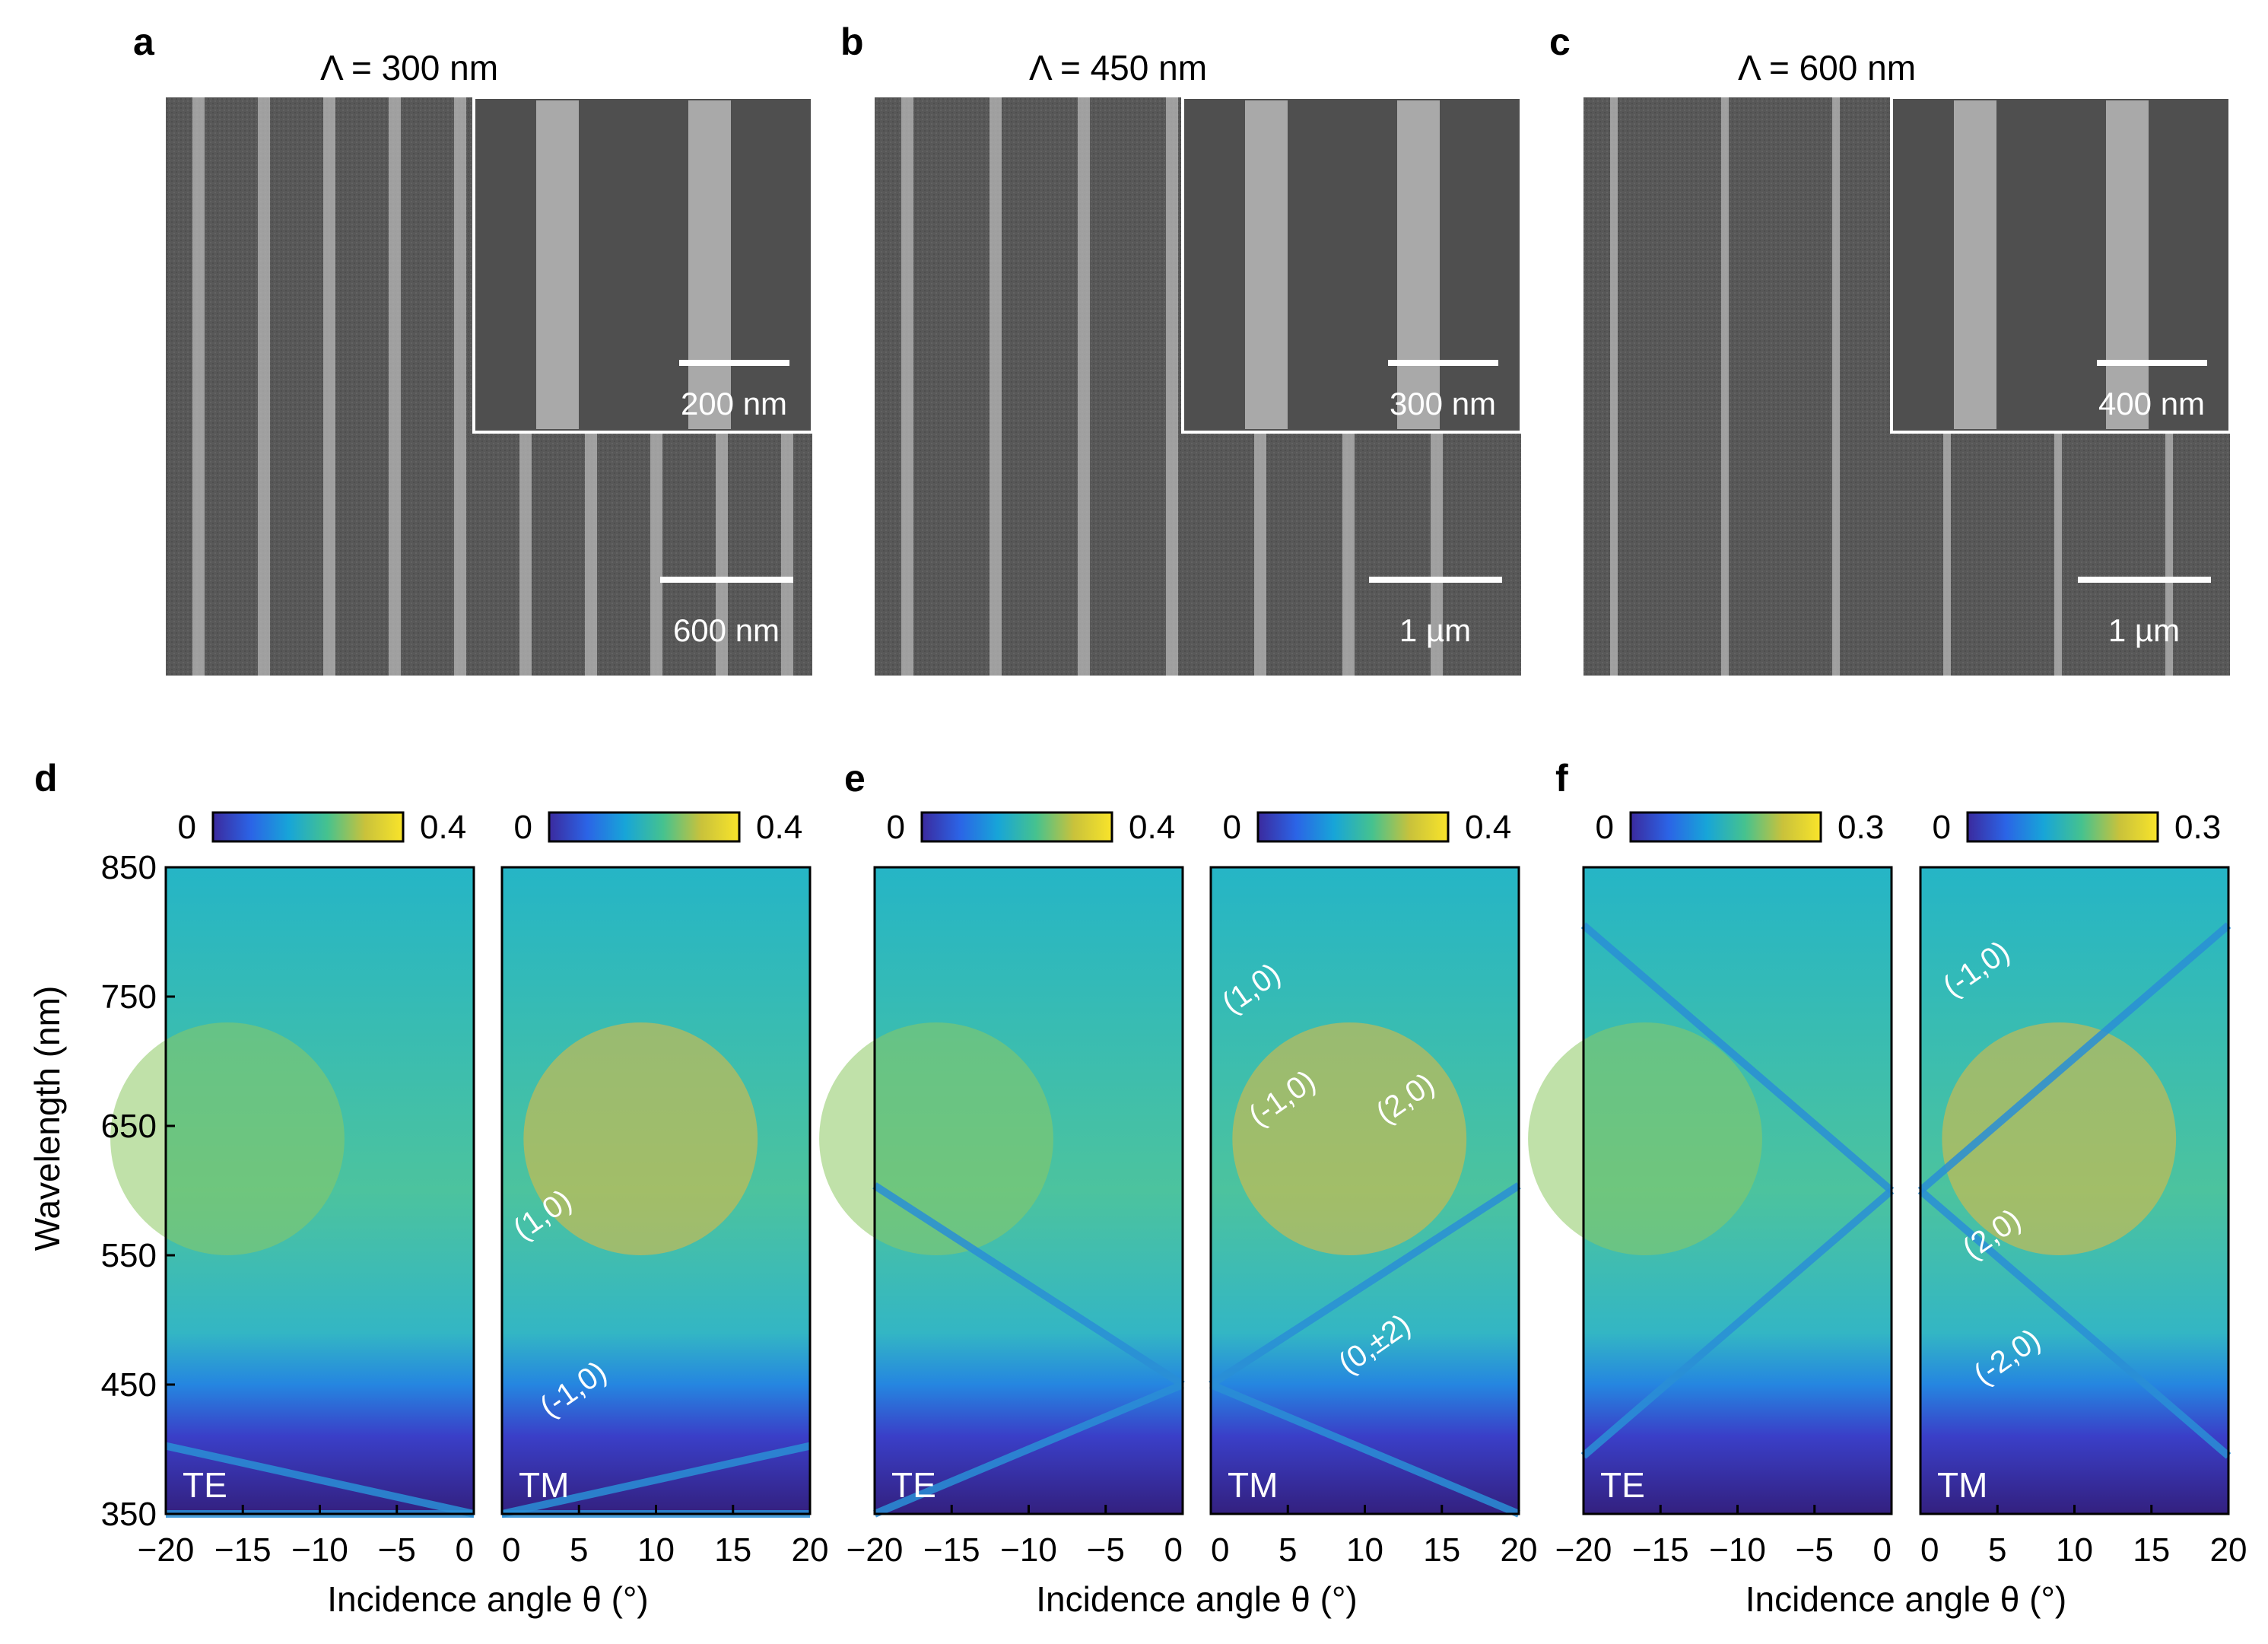  What do you see at coordinates (852, 42) in the screenshot?
I see `panel-letter-b: b` at bounding box center [852, 42].